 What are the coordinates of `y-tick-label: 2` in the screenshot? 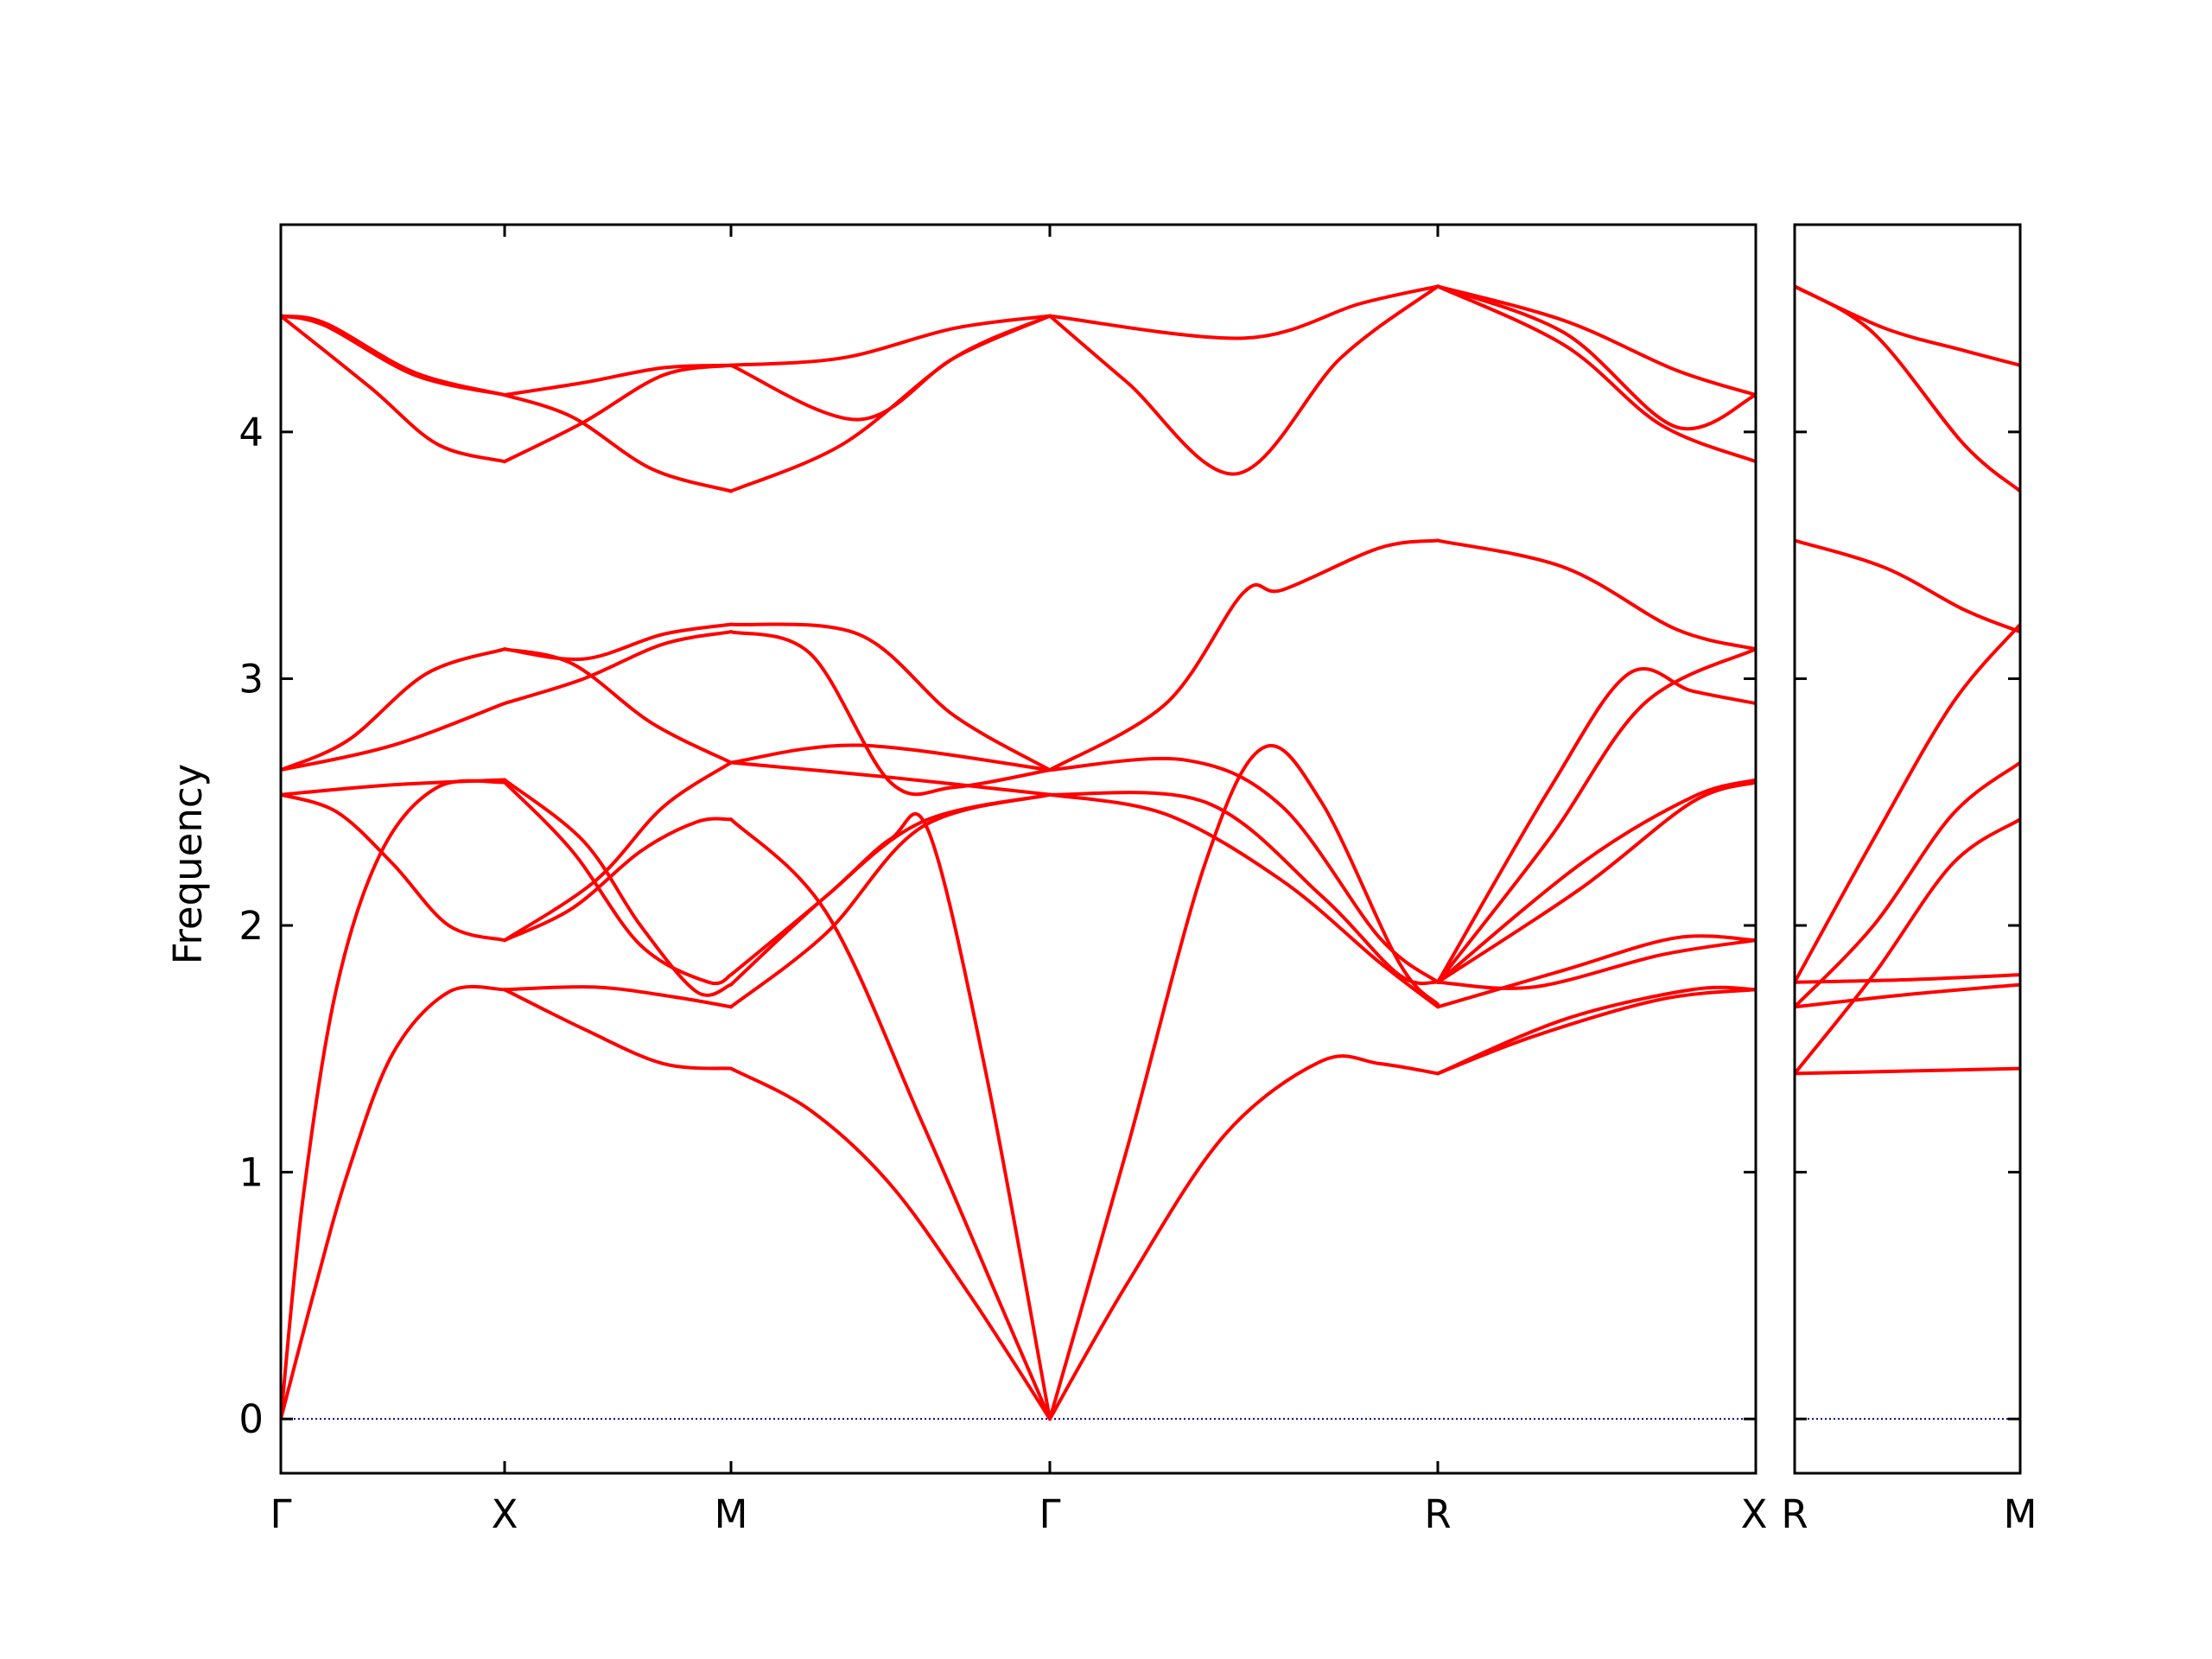 It's located at (251, 926).